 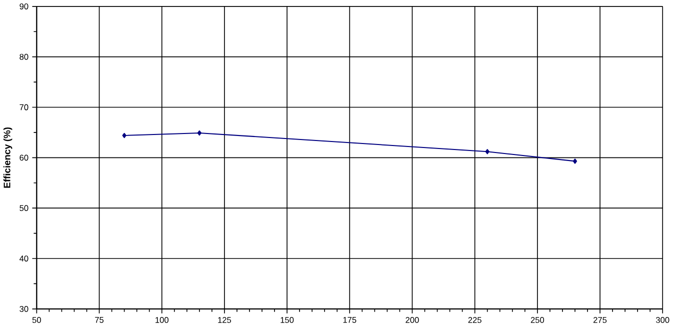 I want to click on y-tick-label: 30, so click(x=24, y=309).